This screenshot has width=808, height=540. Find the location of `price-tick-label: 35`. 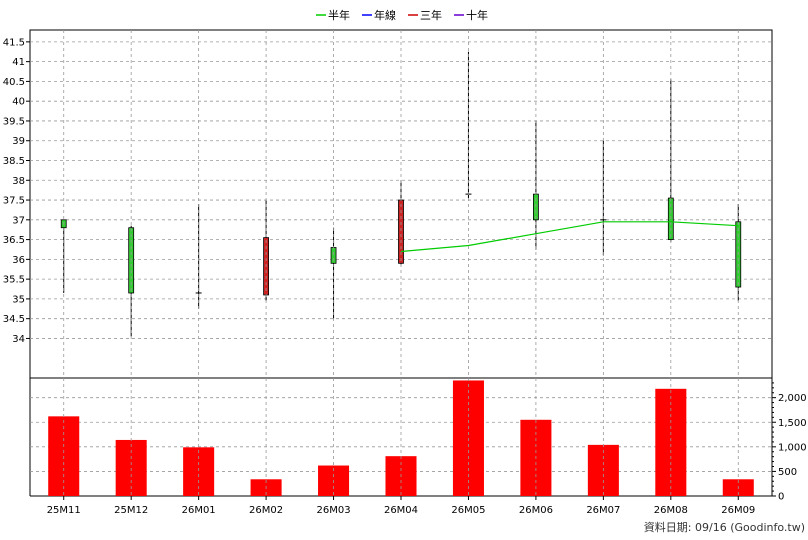

price-tick-label: 35 is located at coordinates (18, 299).